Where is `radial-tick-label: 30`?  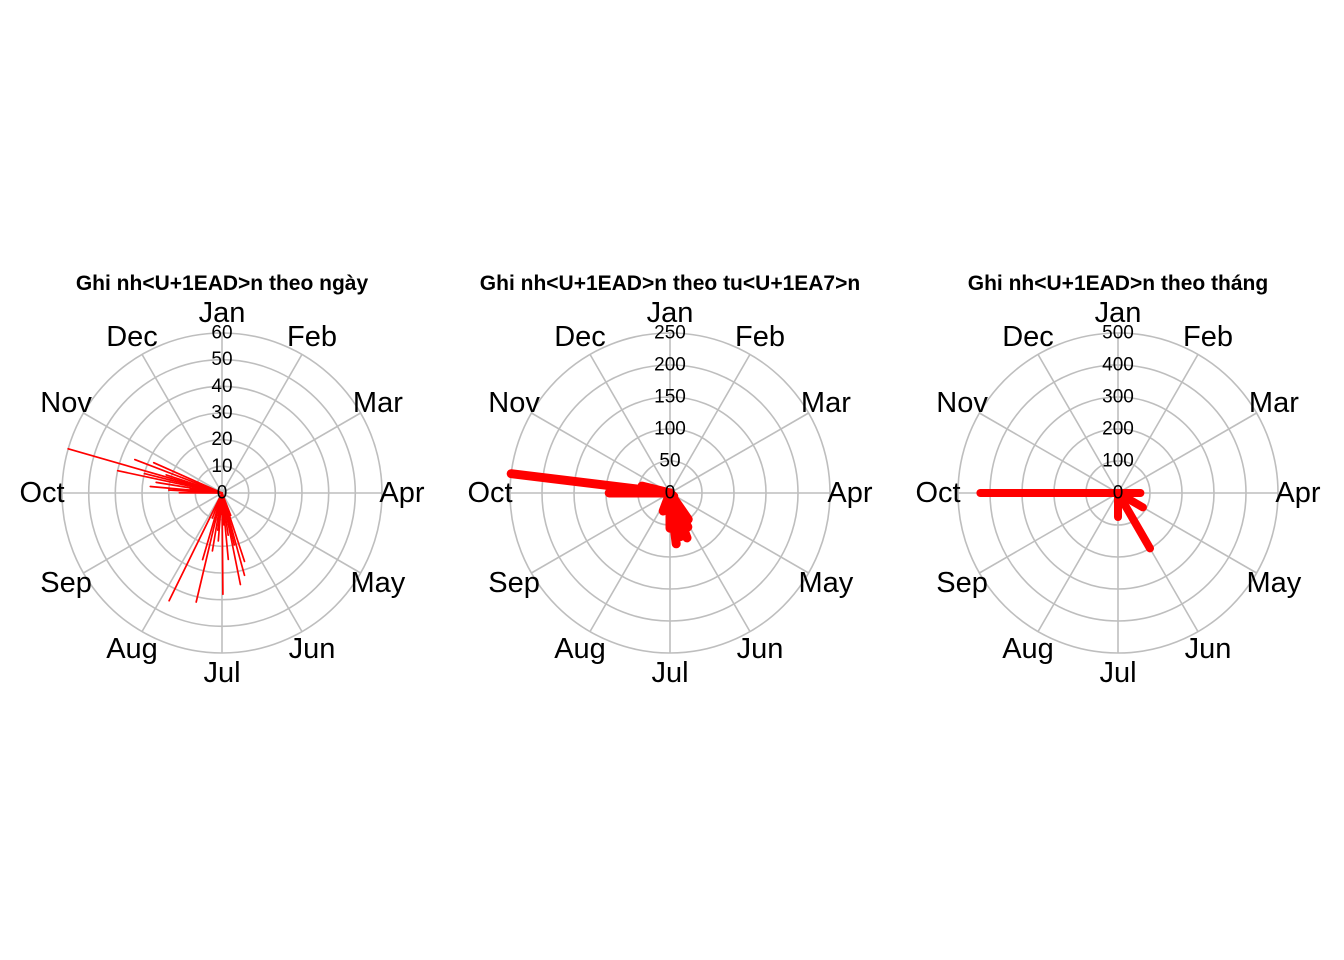 radial-tick-label: 30 is located at coordinates (221, 413).